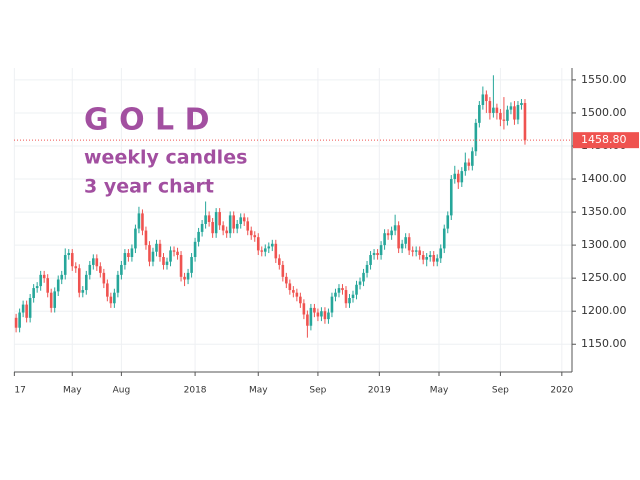  What do you see at coordinates (379, 391) in the screenshot?
I see `x-tick-label: 2019` at bounding box center [379, 391].